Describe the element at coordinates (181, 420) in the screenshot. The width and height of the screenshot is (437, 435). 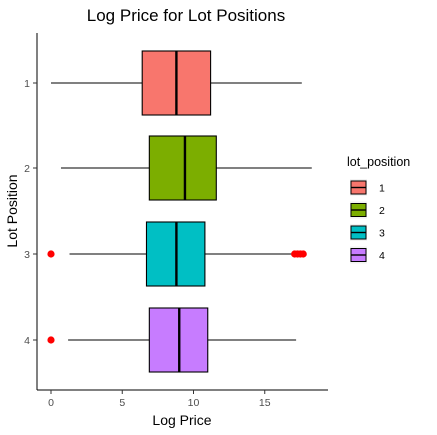
I see `x-axis-title: Log Price` at that location.